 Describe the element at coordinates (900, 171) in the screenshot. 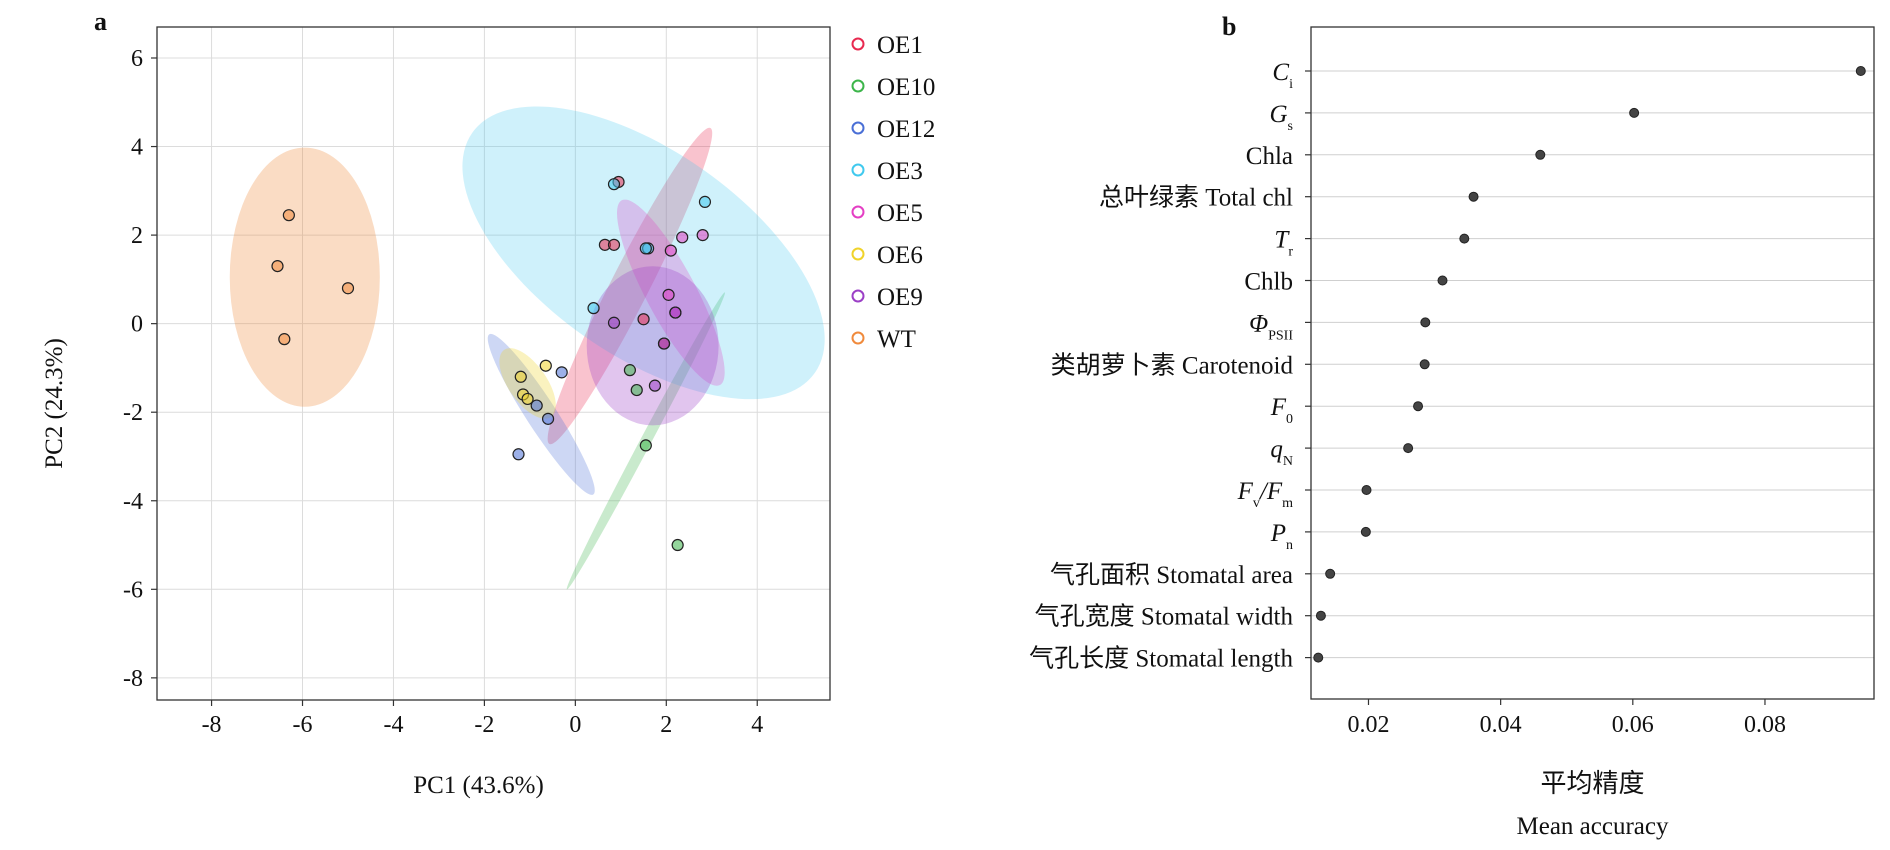

I see `legend-label-oe3: OE3` at that location.